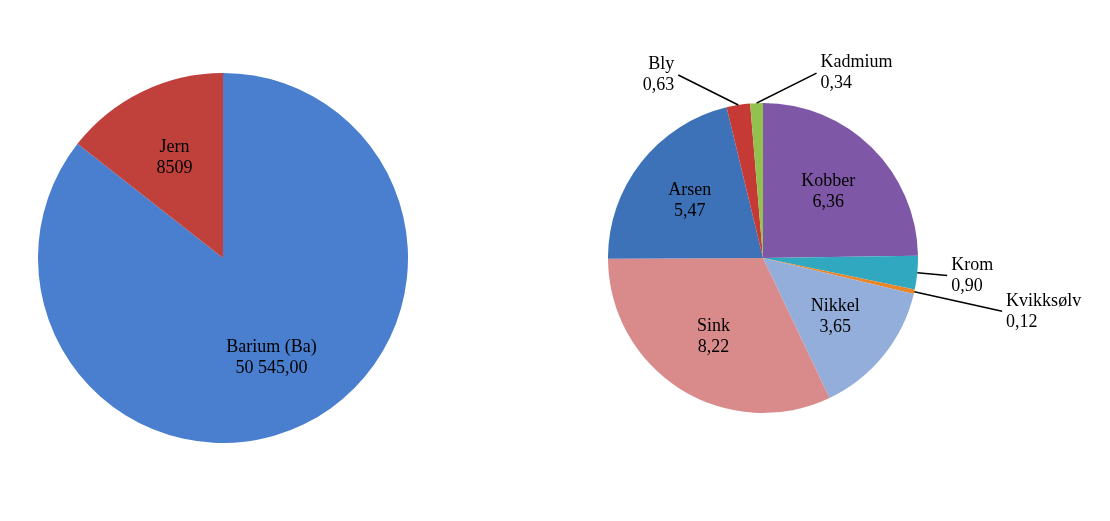 The image size is (1110, 521). I want to click on slice-label: Jern, so click(174, 146).